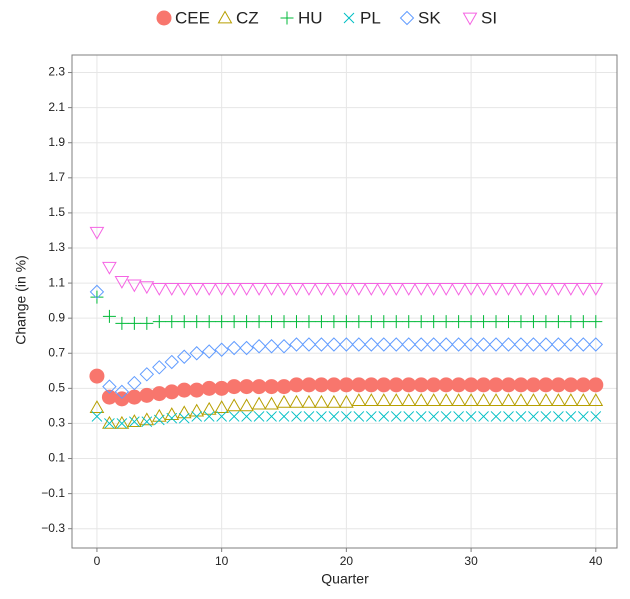 The width and height of the screenshot is (630, 599). Describe the element at coordinates (56, 352) in the screenshot. I see `y-tick-label: 0.7` at that location.